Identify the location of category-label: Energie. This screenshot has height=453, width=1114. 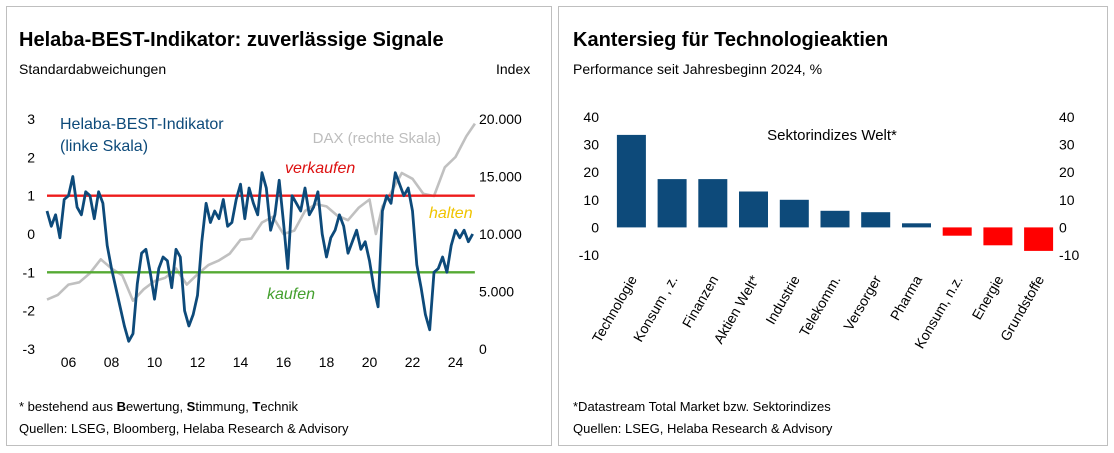
(988, 297).